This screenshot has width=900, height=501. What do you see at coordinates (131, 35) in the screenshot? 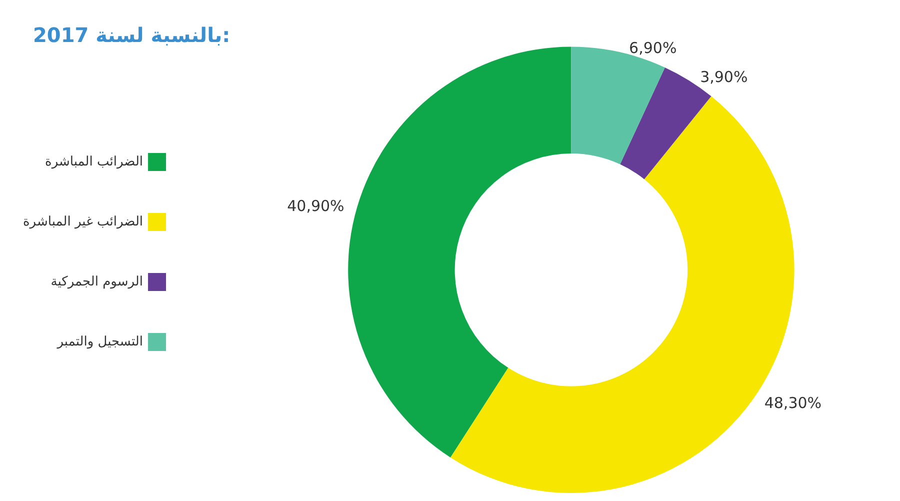
I see `chart-title: بالنسبة لسنة 2017:` at bounding box center [131, 35].